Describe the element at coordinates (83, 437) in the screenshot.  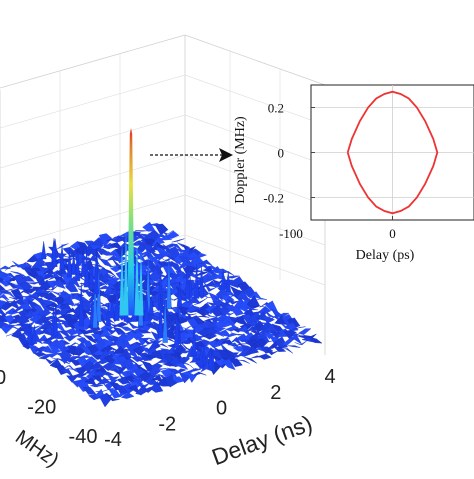
I see `surface-3d-y-tick: -40` at that location.